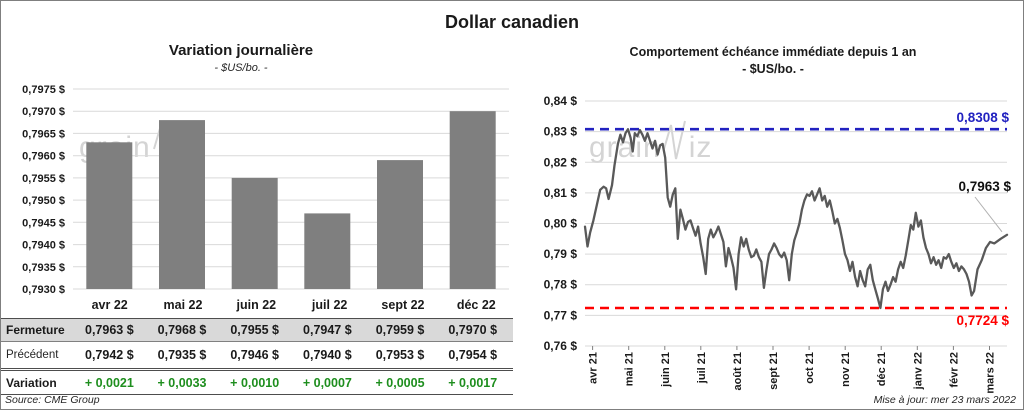  What do you see at coordinates (982, 117) in the screenshot?
I see `ref-line-label: 0,8308 $` at bounding box center [982, 117].